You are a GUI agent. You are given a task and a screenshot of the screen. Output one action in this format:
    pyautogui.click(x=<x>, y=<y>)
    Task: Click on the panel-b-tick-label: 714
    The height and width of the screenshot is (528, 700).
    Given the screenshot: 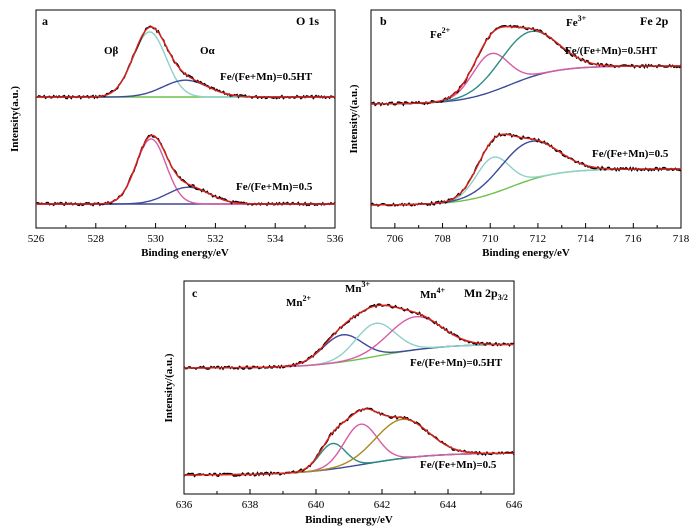 What is the action you would take?
    pyautogui.click(x=585, y=239)
    